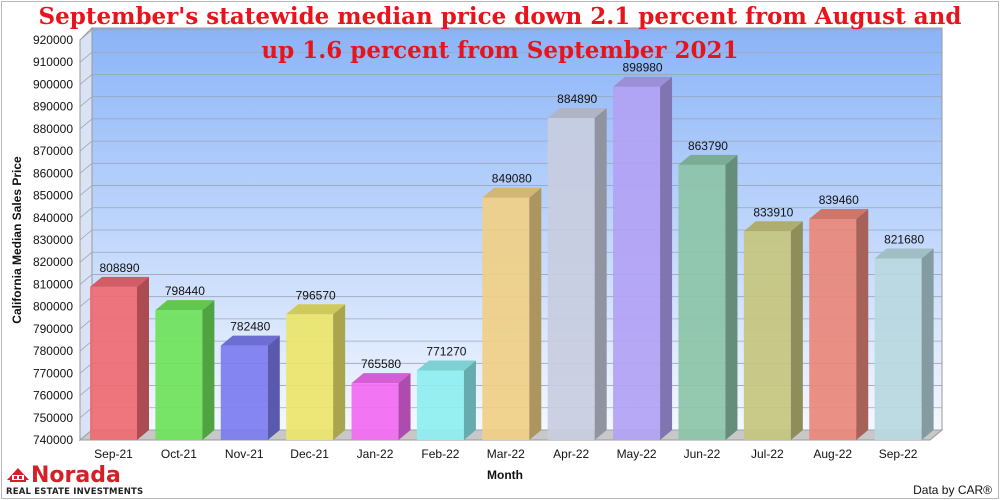  Describe the element at coordinates (53, 262) in the screenshot. I see `y-tick-label: 820000` at that location.